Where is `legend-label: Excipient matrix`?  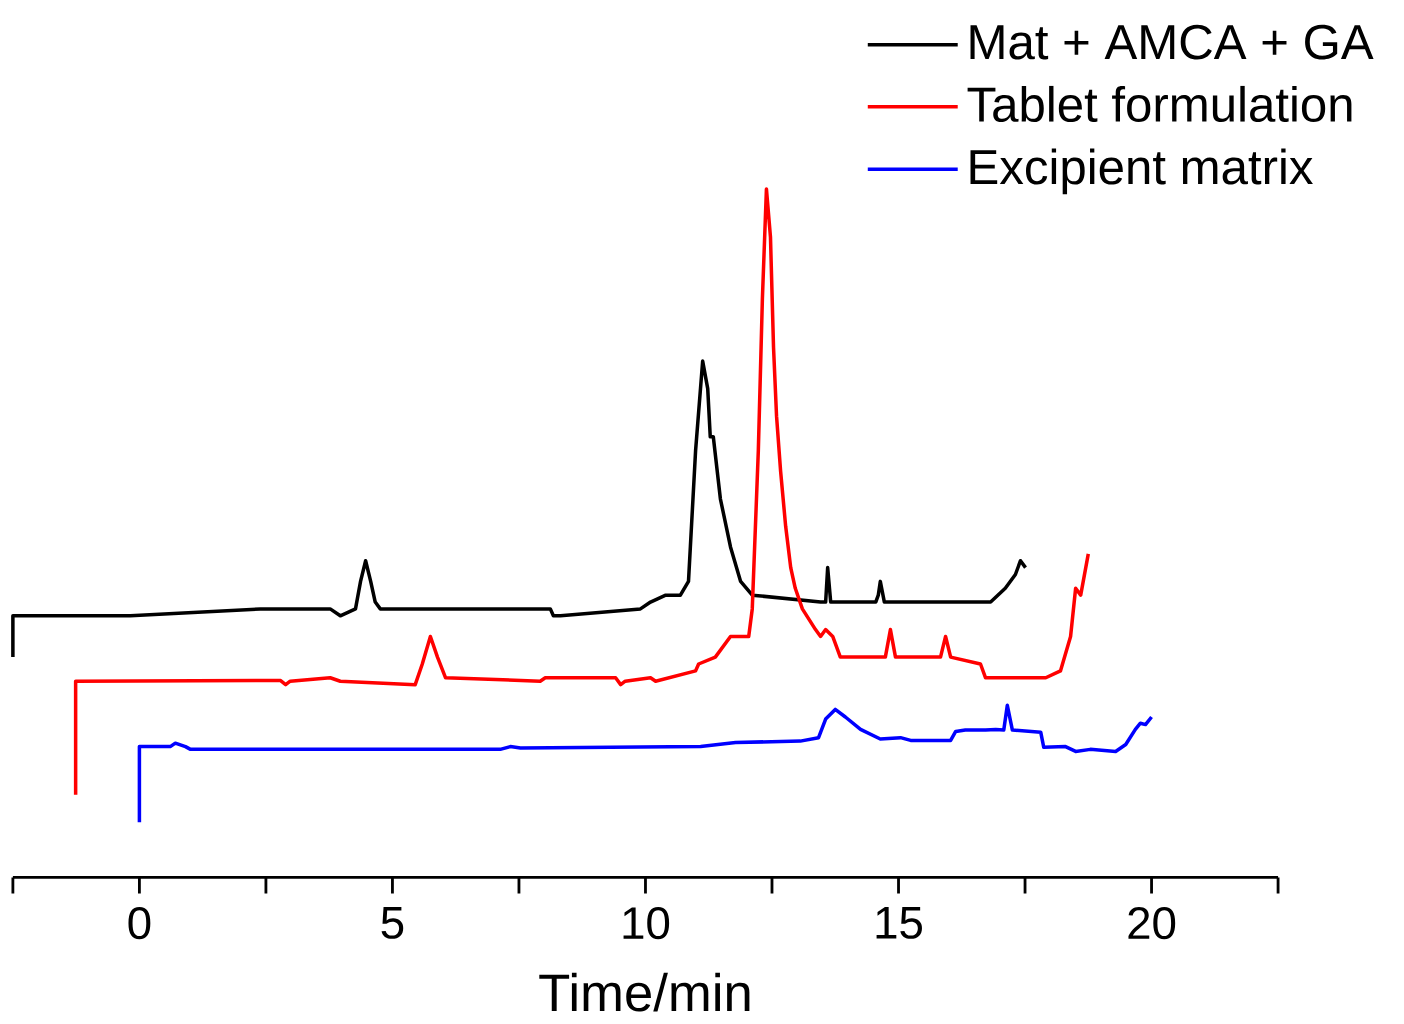 legend-label: Excipient matrix is located at coordinates (1141, 171).